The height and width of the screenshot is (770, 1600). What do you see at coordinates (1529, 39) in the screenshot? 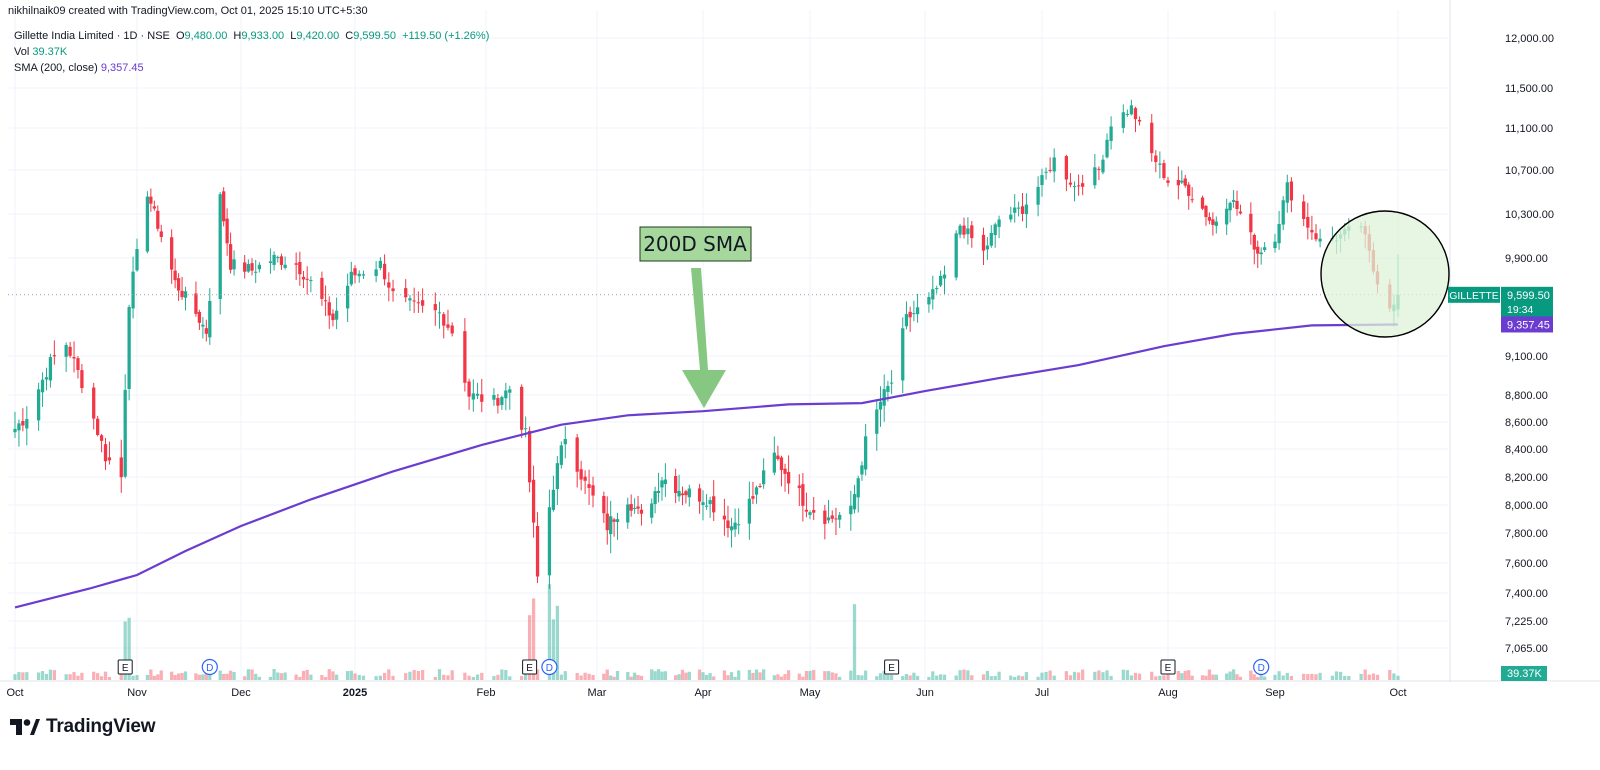
I see `price-tick-label: 12,000.00` at bounding box center [1529, 39].